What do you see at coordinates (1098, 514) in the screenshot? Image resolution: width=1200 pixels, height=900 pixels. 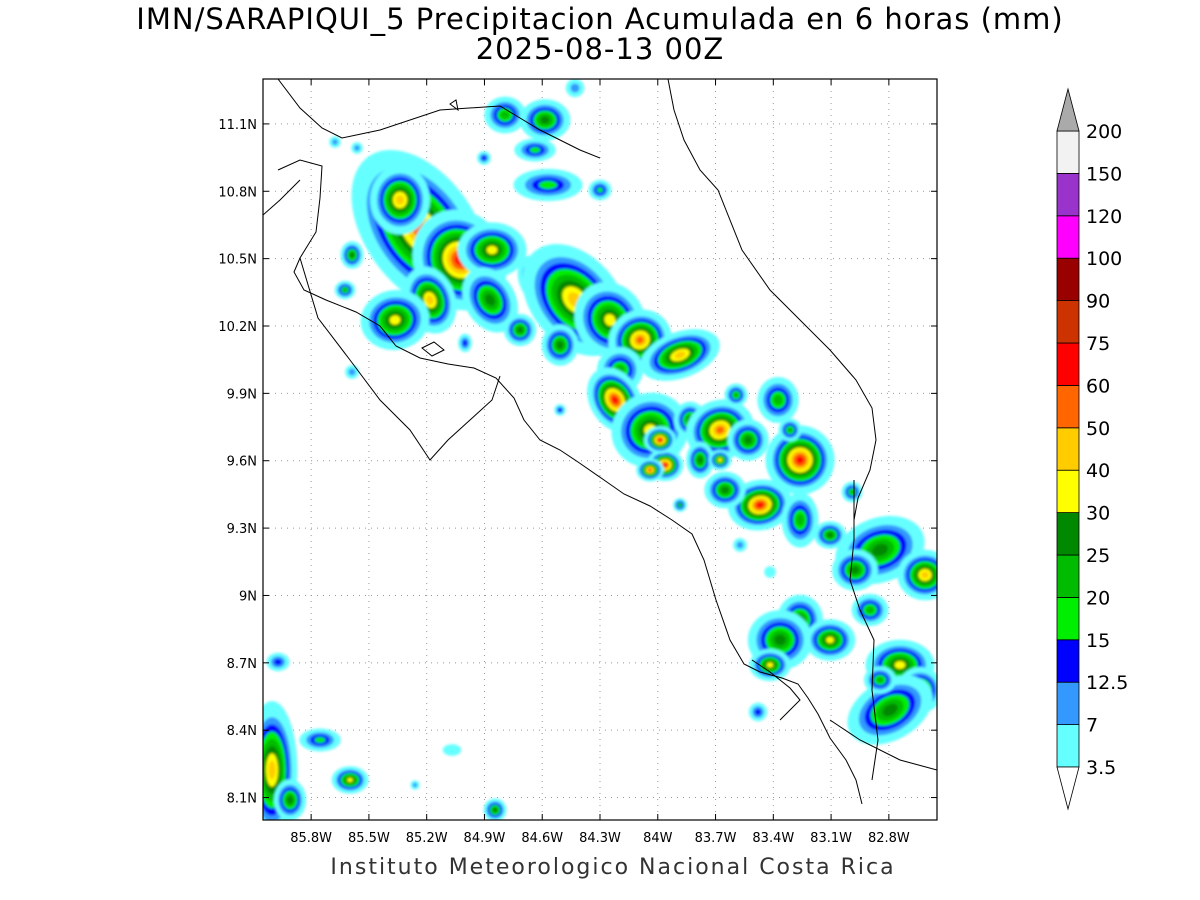 I see `colorbar-level-label: 30` at bounding box center [1098, 514].